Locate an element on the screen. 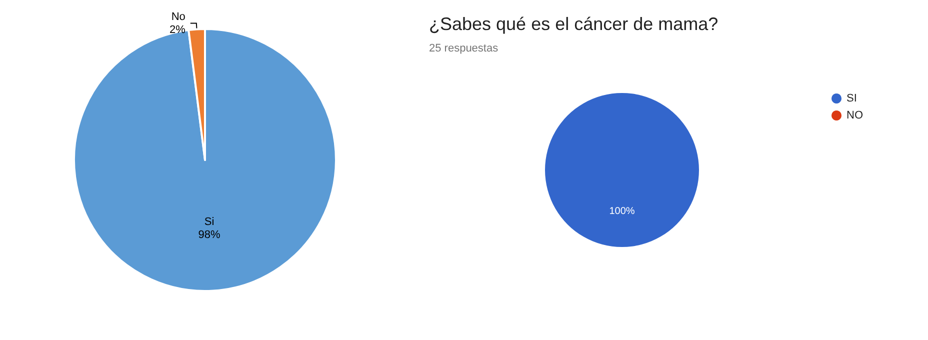 The height and width of the screenshot is (340, 928). legend-label: SI is located at coordinates (851, 98).